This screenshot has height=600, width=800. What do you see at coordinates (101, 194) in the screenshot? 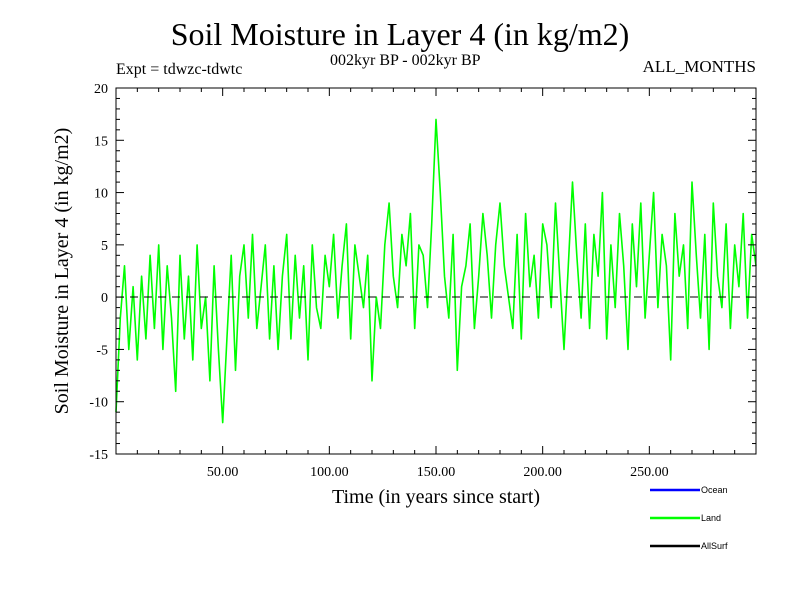
I see `y-tick-label: 10` at bounding box center [101, 194].